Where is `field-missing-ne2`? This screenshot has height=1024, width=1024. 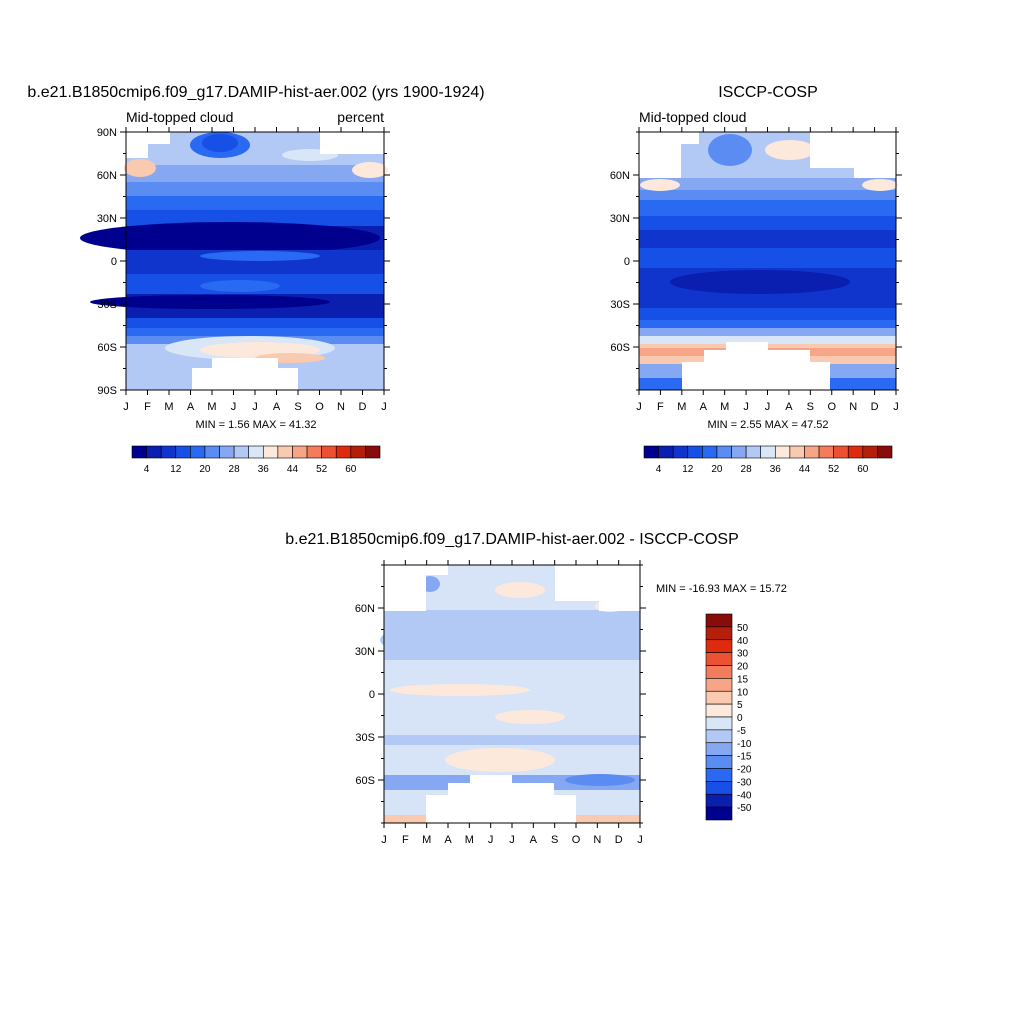 field-missing-ne2 is located at coordinates (619, 606).